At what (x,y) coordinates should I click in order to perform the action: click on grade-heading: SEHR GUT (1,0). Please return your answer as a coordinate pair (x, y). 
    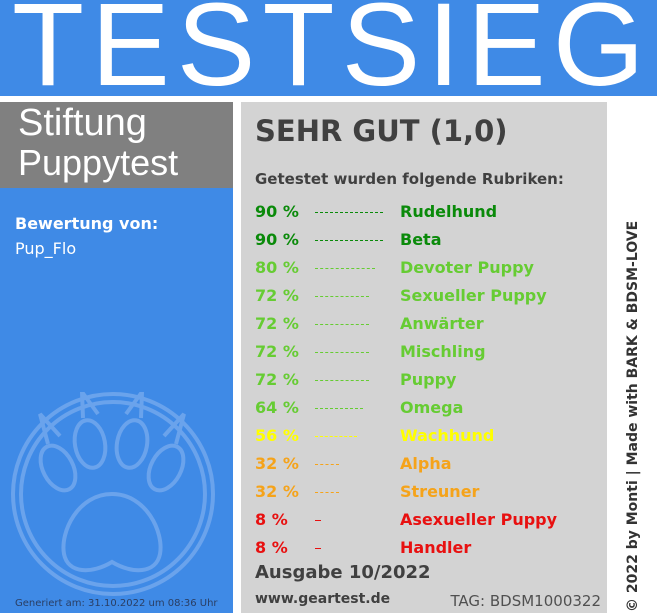
    Looking at the image, I should click on (381, 131).